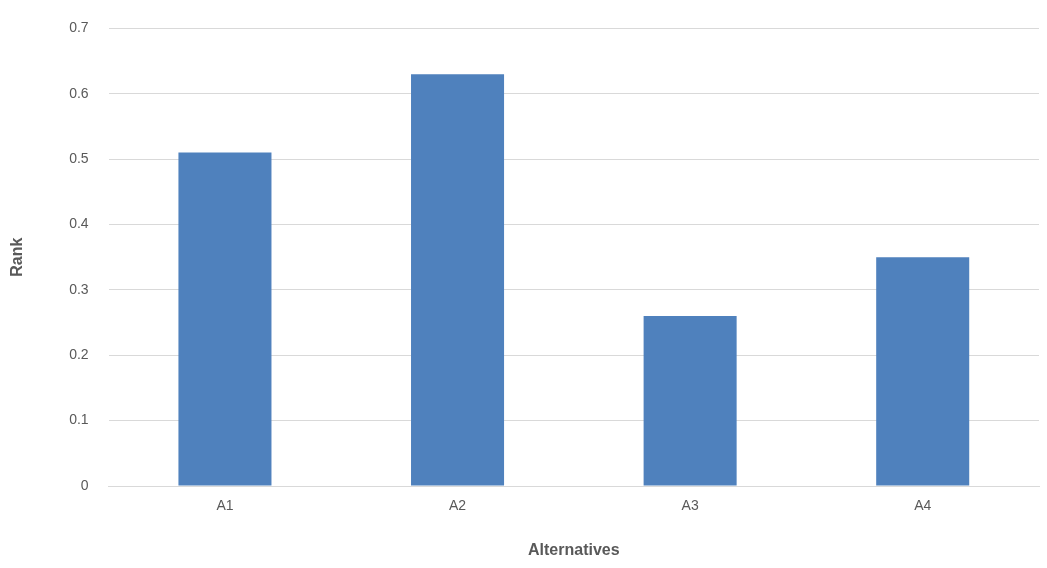 The height and width of the screenshot is (568, 1047). I want to click on x-tick-label: A3, so click(690, 505).